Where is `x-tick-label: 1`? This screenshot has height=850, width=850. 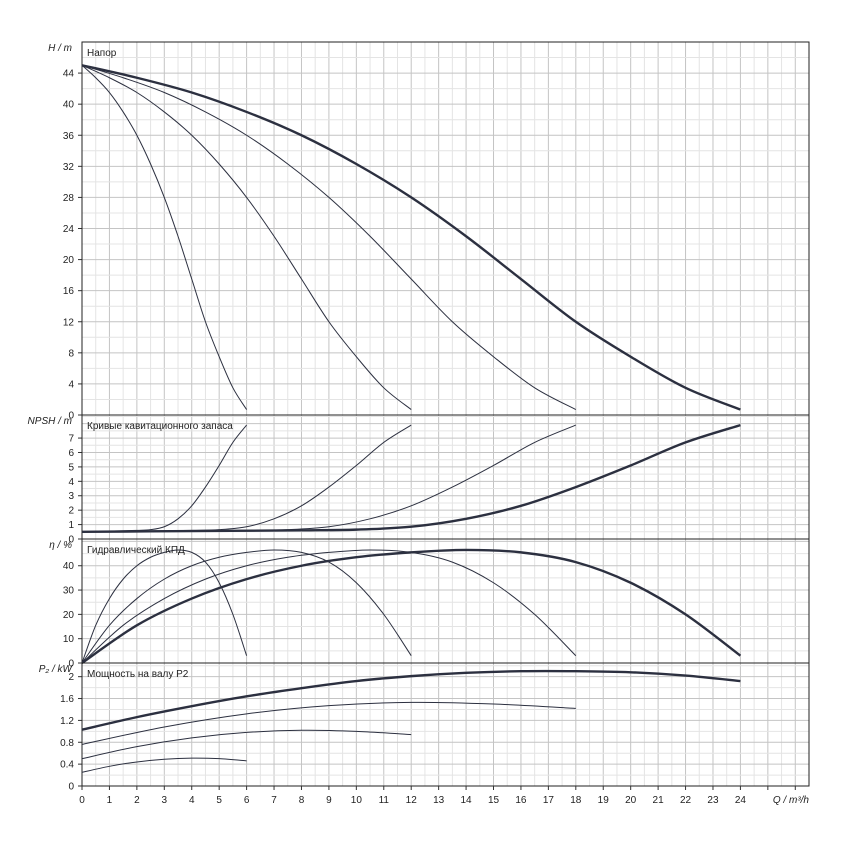
x-tick-label: 1 is located at coordinates (110, 800).